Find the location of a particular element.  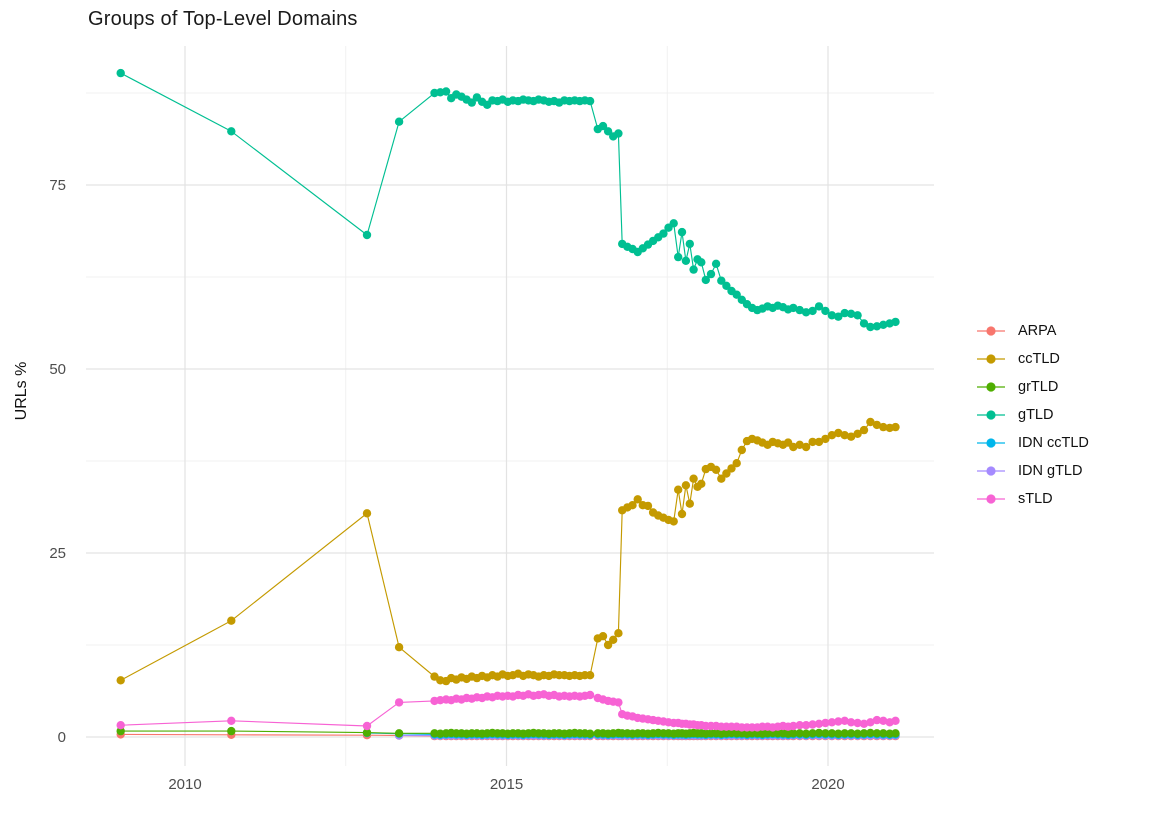

series-grtld is located at coordinates (508, 732).